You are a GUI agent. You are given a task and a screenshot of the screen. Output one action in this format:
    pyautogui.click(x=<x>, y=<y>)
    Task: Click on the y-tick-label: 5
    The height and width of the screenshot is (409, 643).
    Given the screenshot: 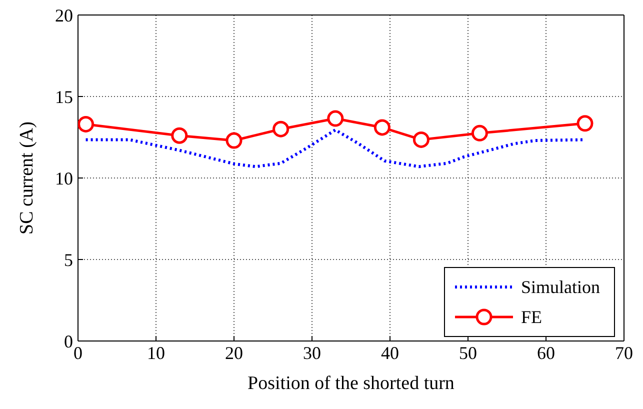 What is the action you would take?
    pyautogui.click(x=68, y=260)
    